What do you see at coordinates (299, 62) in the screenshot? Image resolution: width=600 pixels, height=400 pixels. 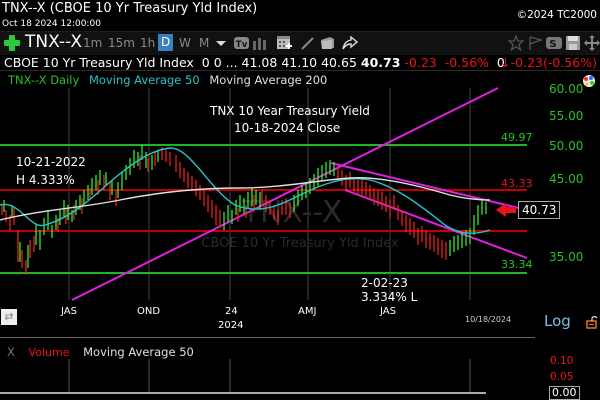 I see `quote-high: 41.10` at bounding box center [299, 62].